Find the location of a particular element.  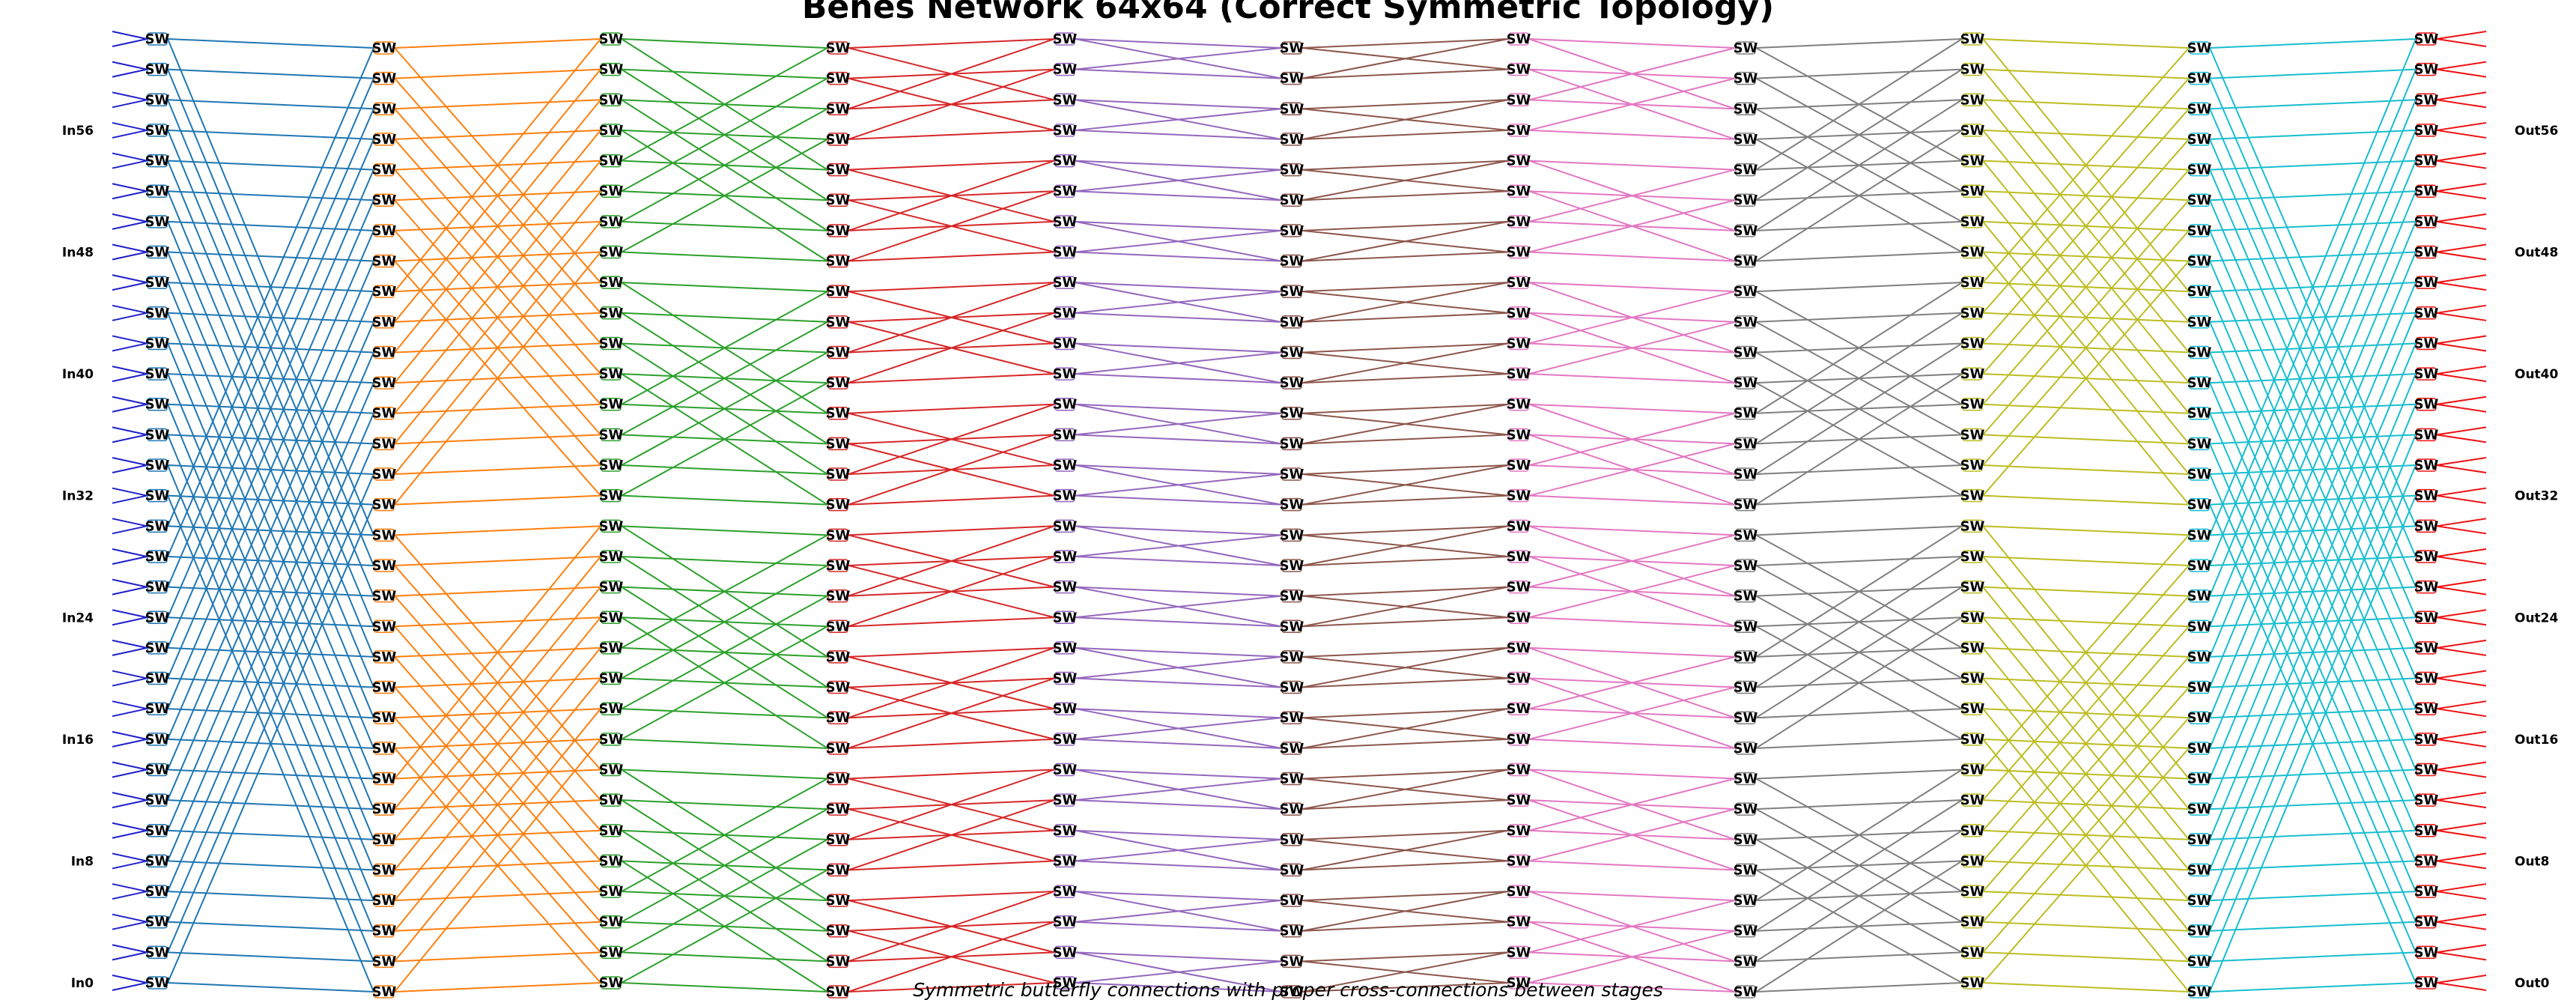

output-port-label: Out24 is located at coordinates (2537, 617).